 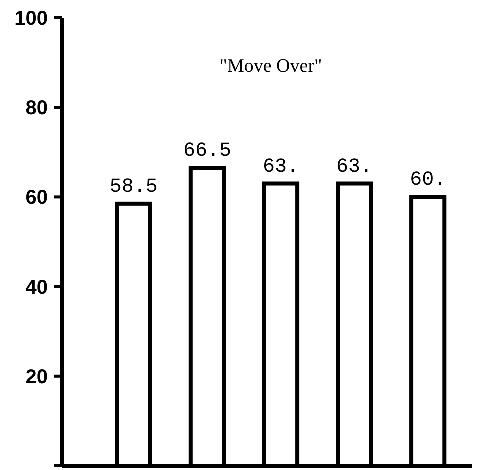 I want to click on y-tick-label: 100, so click(x=31, y=19).